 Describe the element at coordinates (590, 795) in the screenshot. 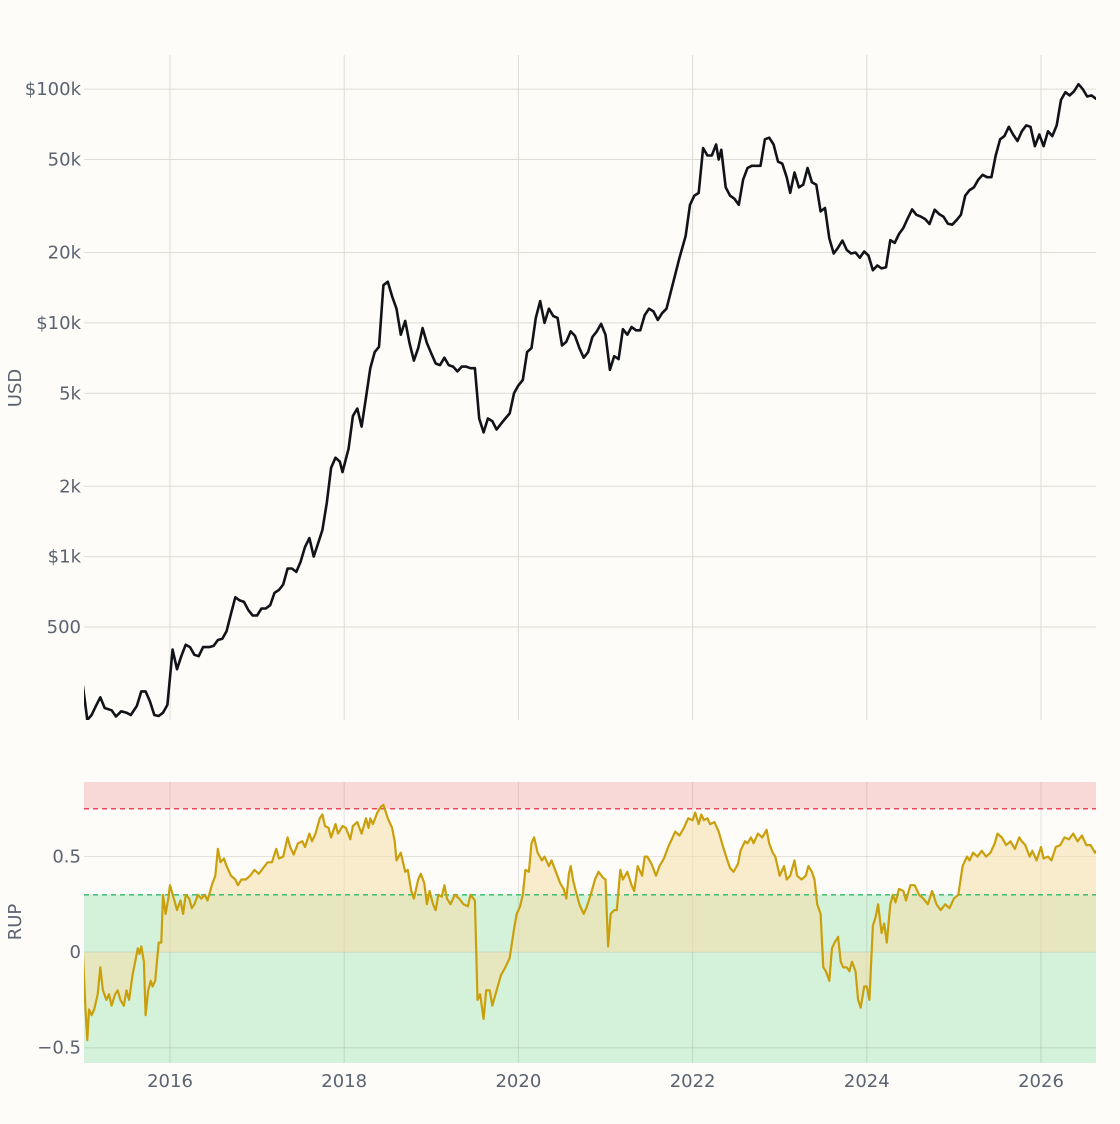

I see `rup-upper-band` at that location.